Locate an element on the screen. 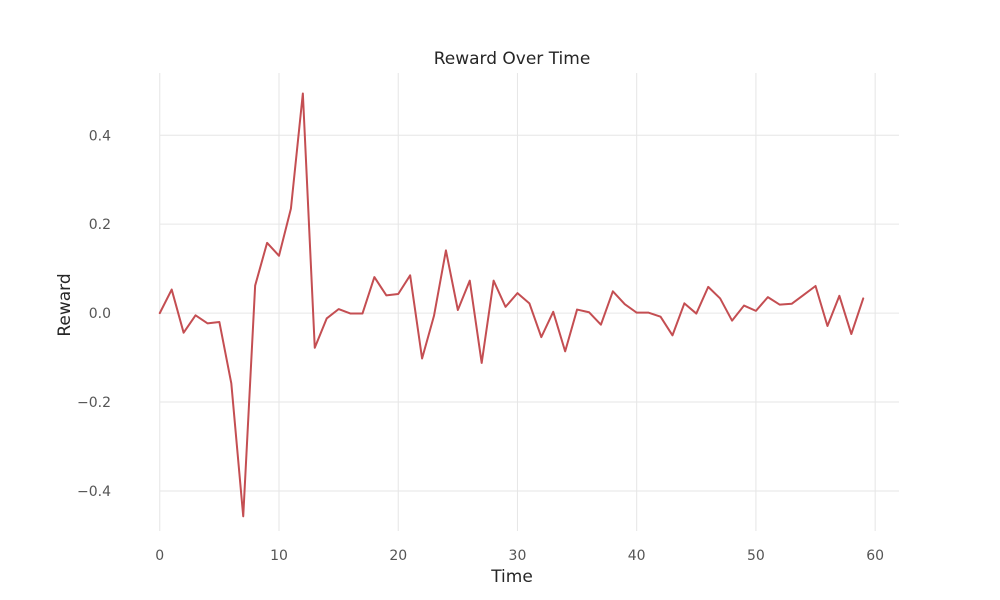  x-axis-label: Time is located at coordinates (511, 577).